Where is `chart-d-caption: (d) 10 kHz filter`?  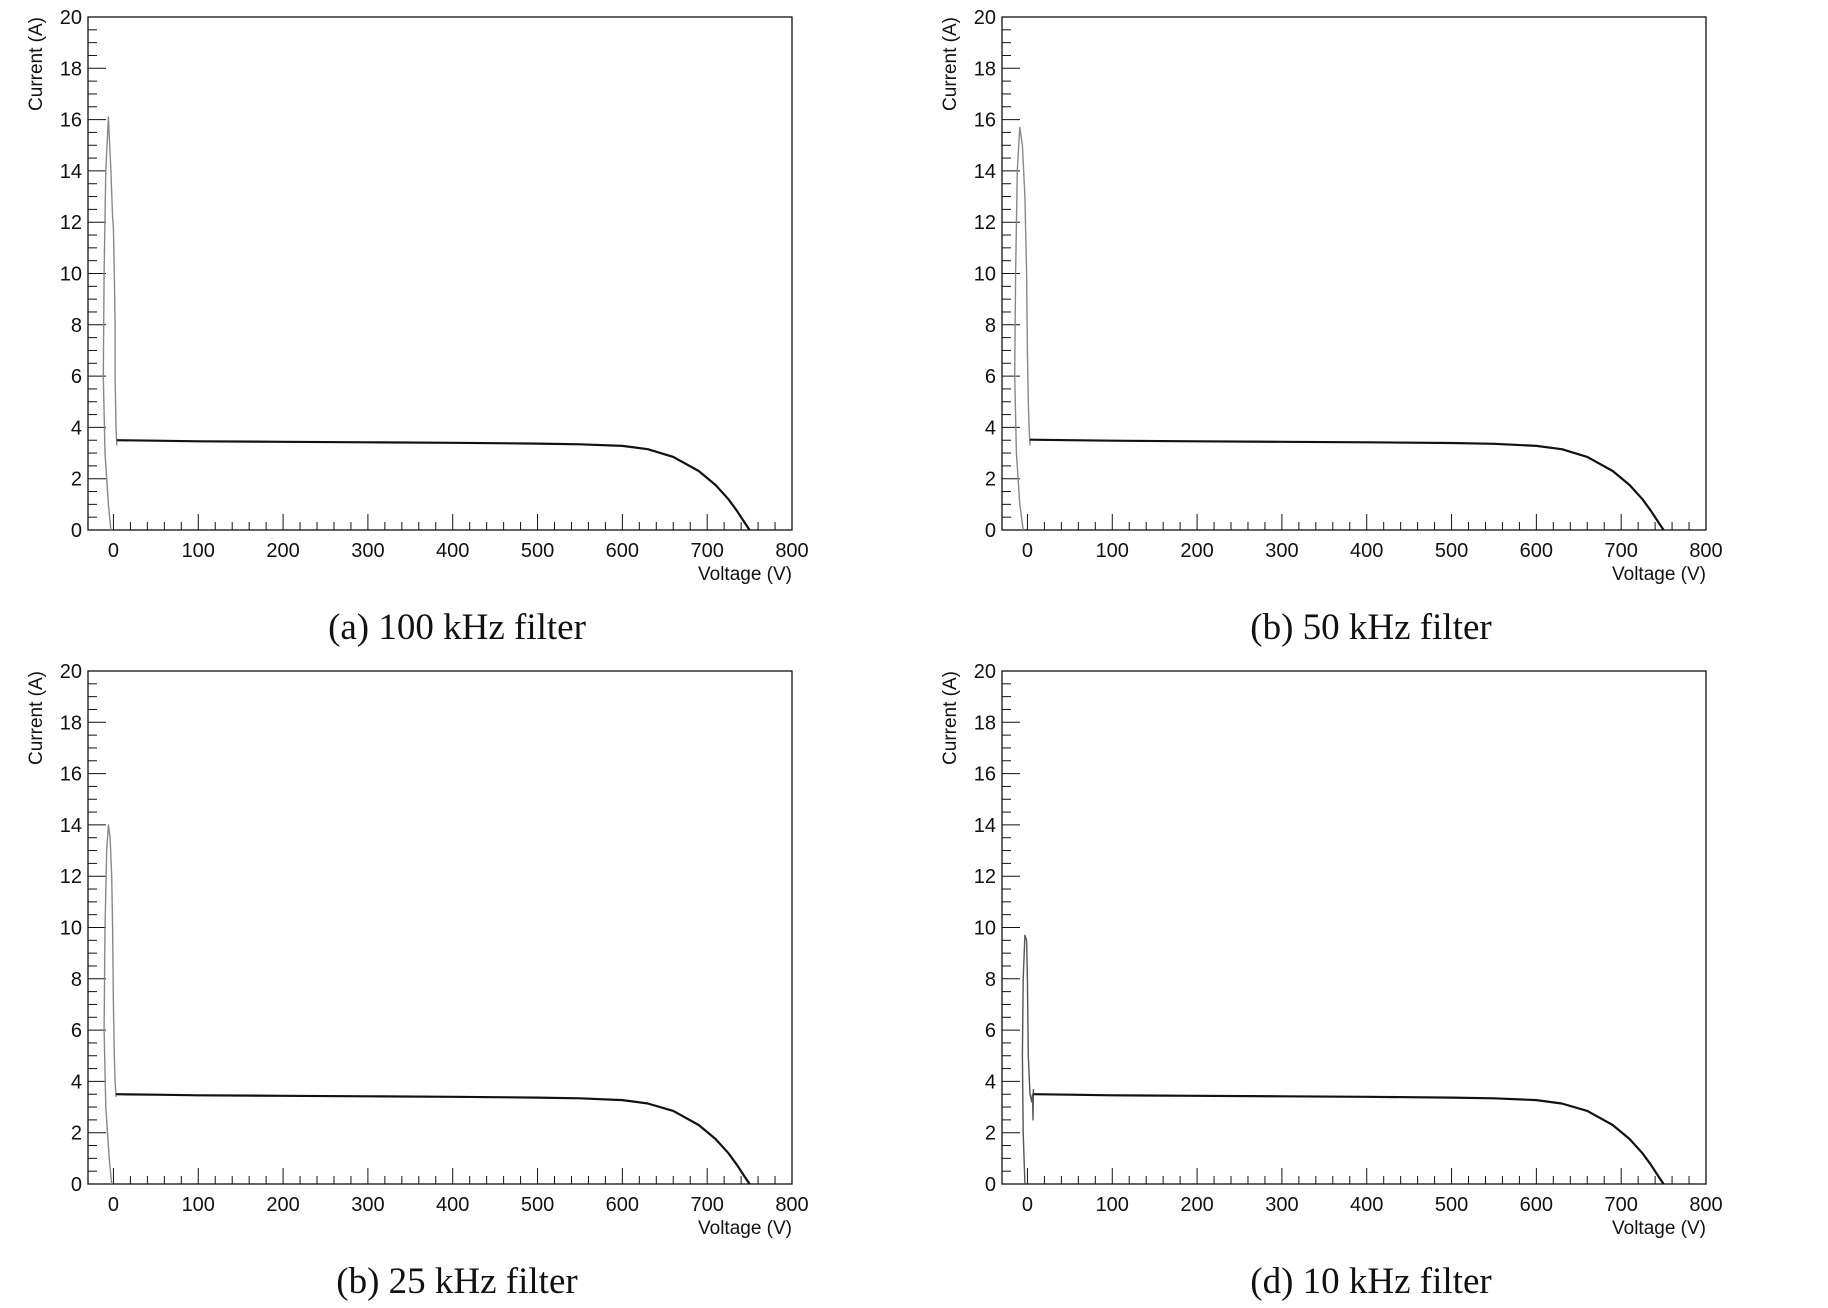 chart-d-caption: (d) 10 kHz filter is located at coordinates (1371, 1281).